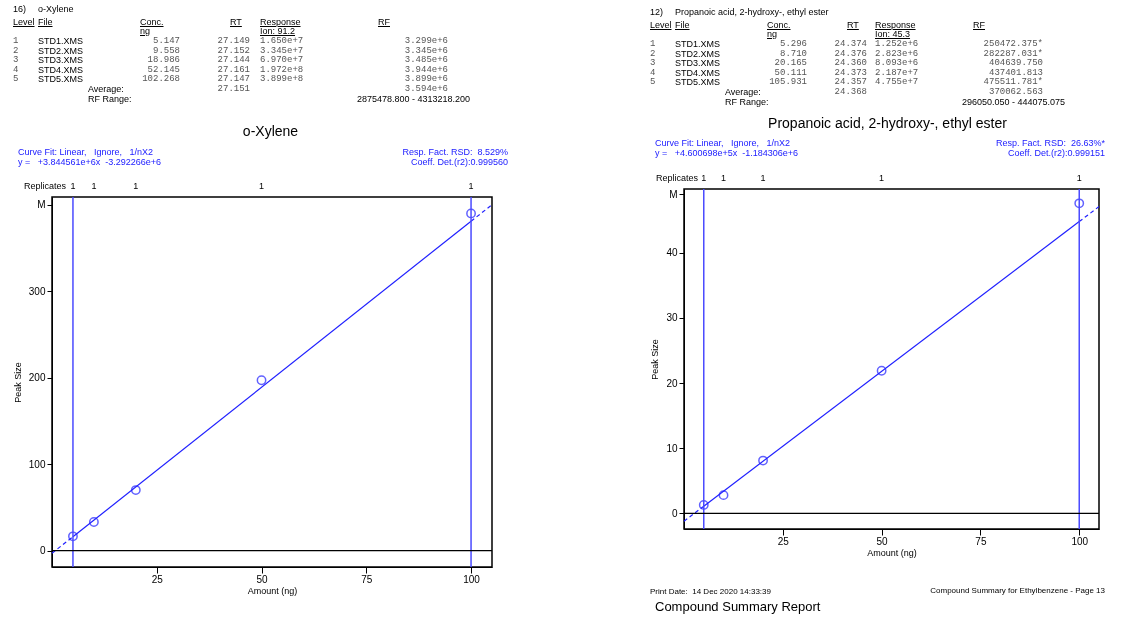 The width and height of the screenshot is (1127, 643). What do you see at coordinates (727, 153) in the screenshot?
I see `text: y = +4.600698e+5x -1.184306e+6` at bounding box center [727, 153].